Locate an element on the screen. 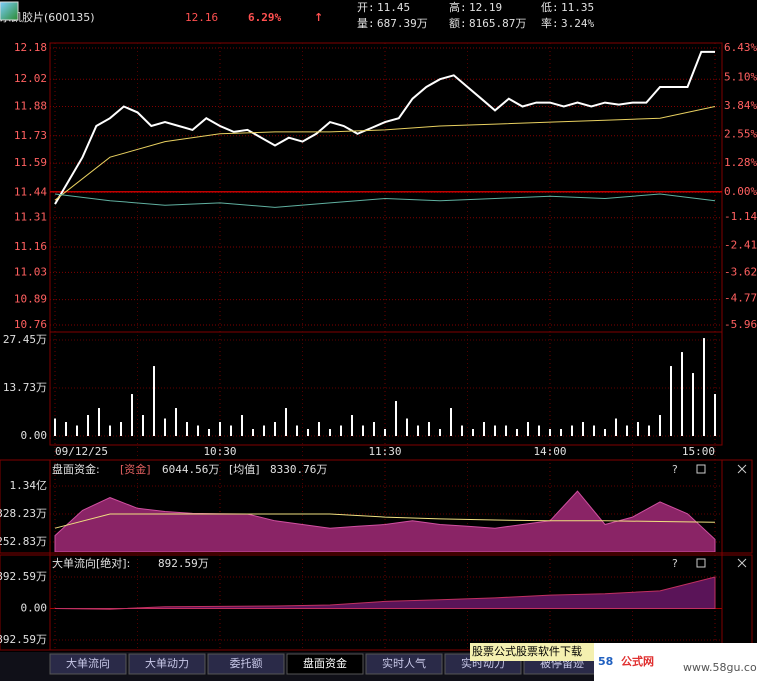  x-tick-label: 09/12/25 is located at coordinates (81, 451).